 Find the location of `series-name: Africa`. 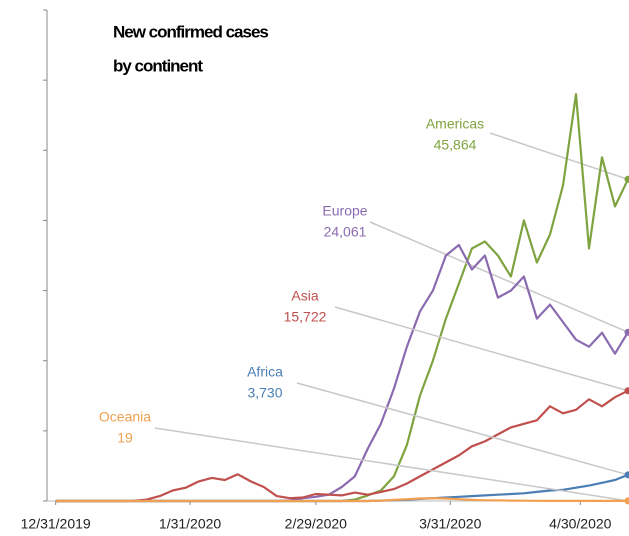

series-name: Africa is located at coordinates (265, 372).